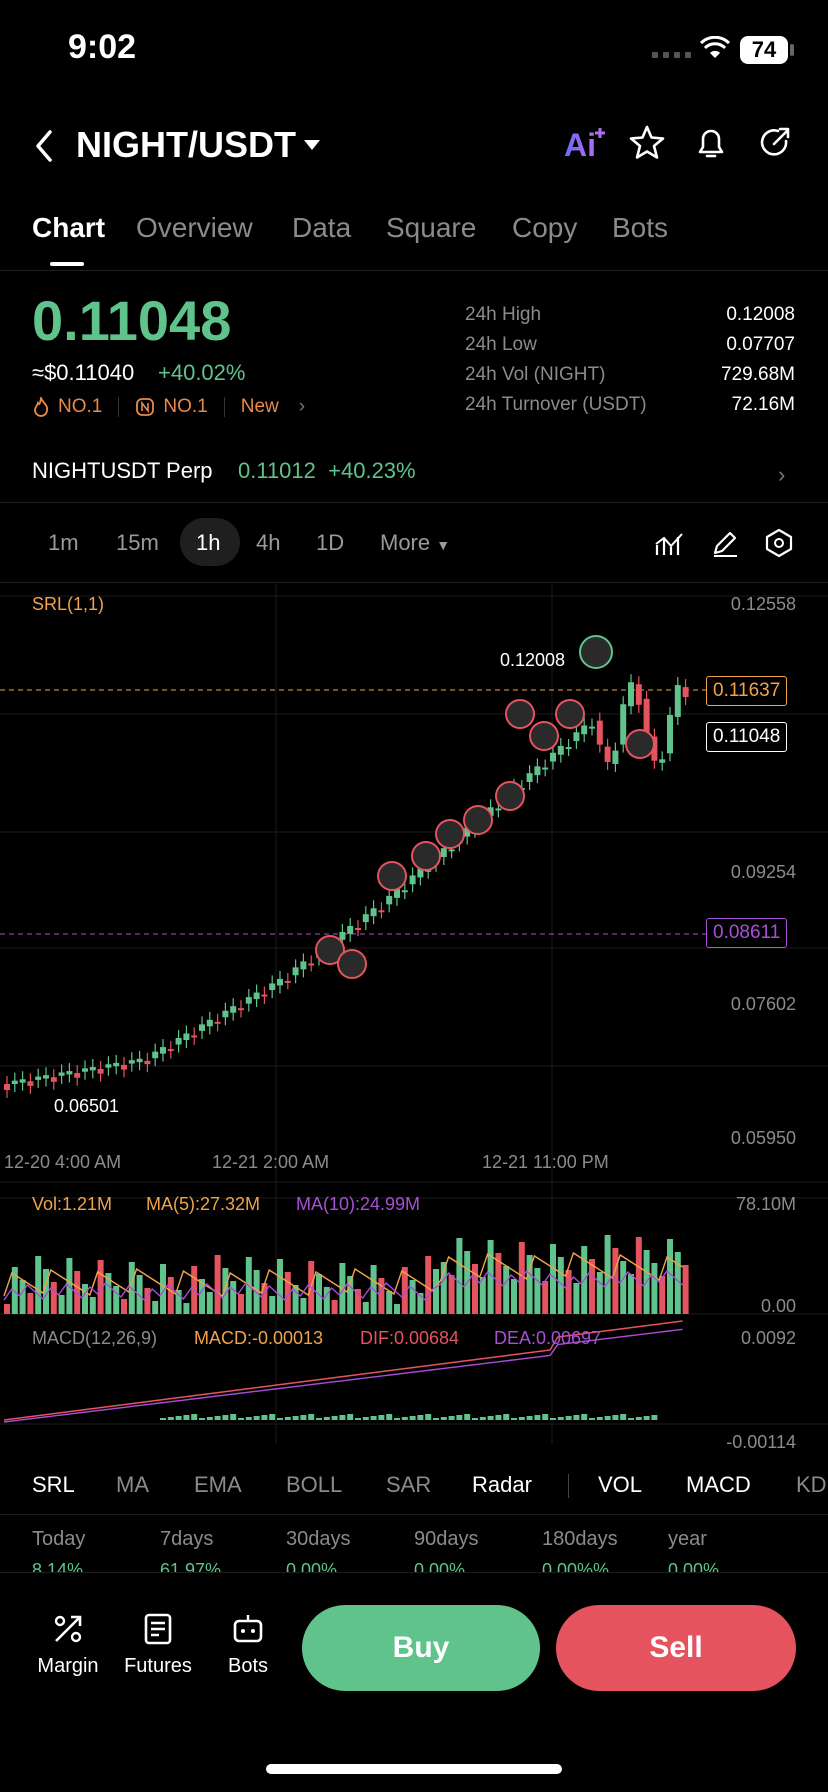  What do you see at coordinates (545, 227) in the screenshot?
I see `tab-copy: Copy` at bounding box center [545, 227].